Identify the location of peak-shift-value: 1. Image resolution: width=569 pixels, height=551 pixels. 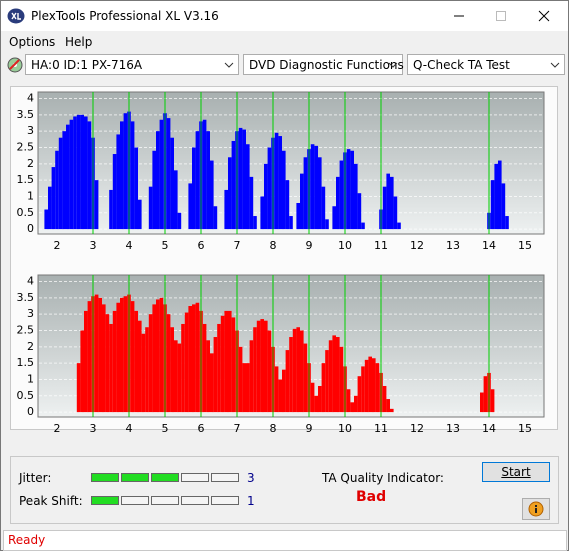
(251, 501).